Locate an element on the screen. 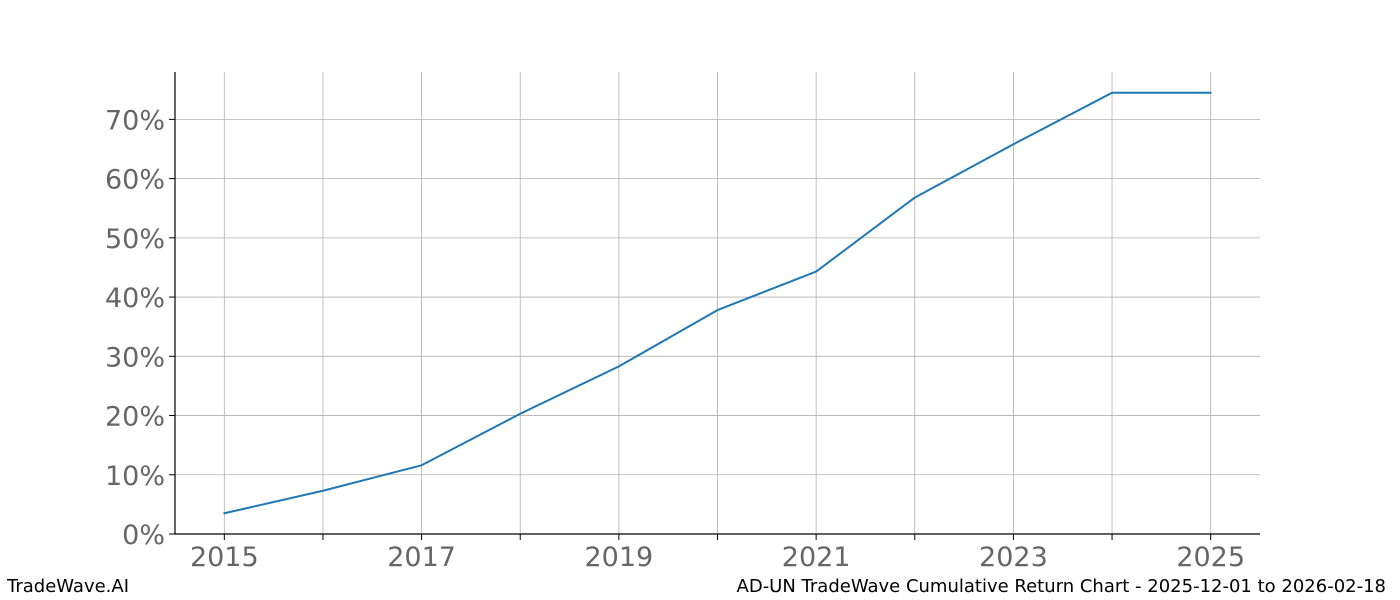 The width and height of the screenshot is (1400, 600). y-tick-label: 50% is located at coordinates (135, 239).